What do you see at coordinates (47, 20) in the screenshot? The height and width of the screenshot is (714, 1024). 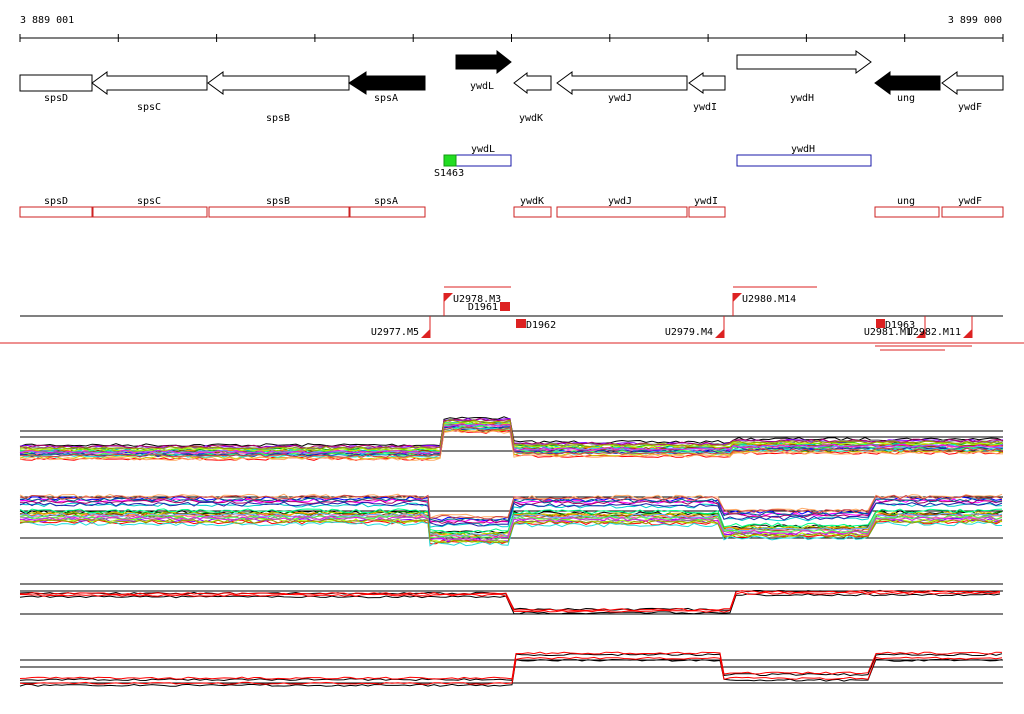 I see `ruler-start-label: 3 889 001` at bounding box center [47, 20].